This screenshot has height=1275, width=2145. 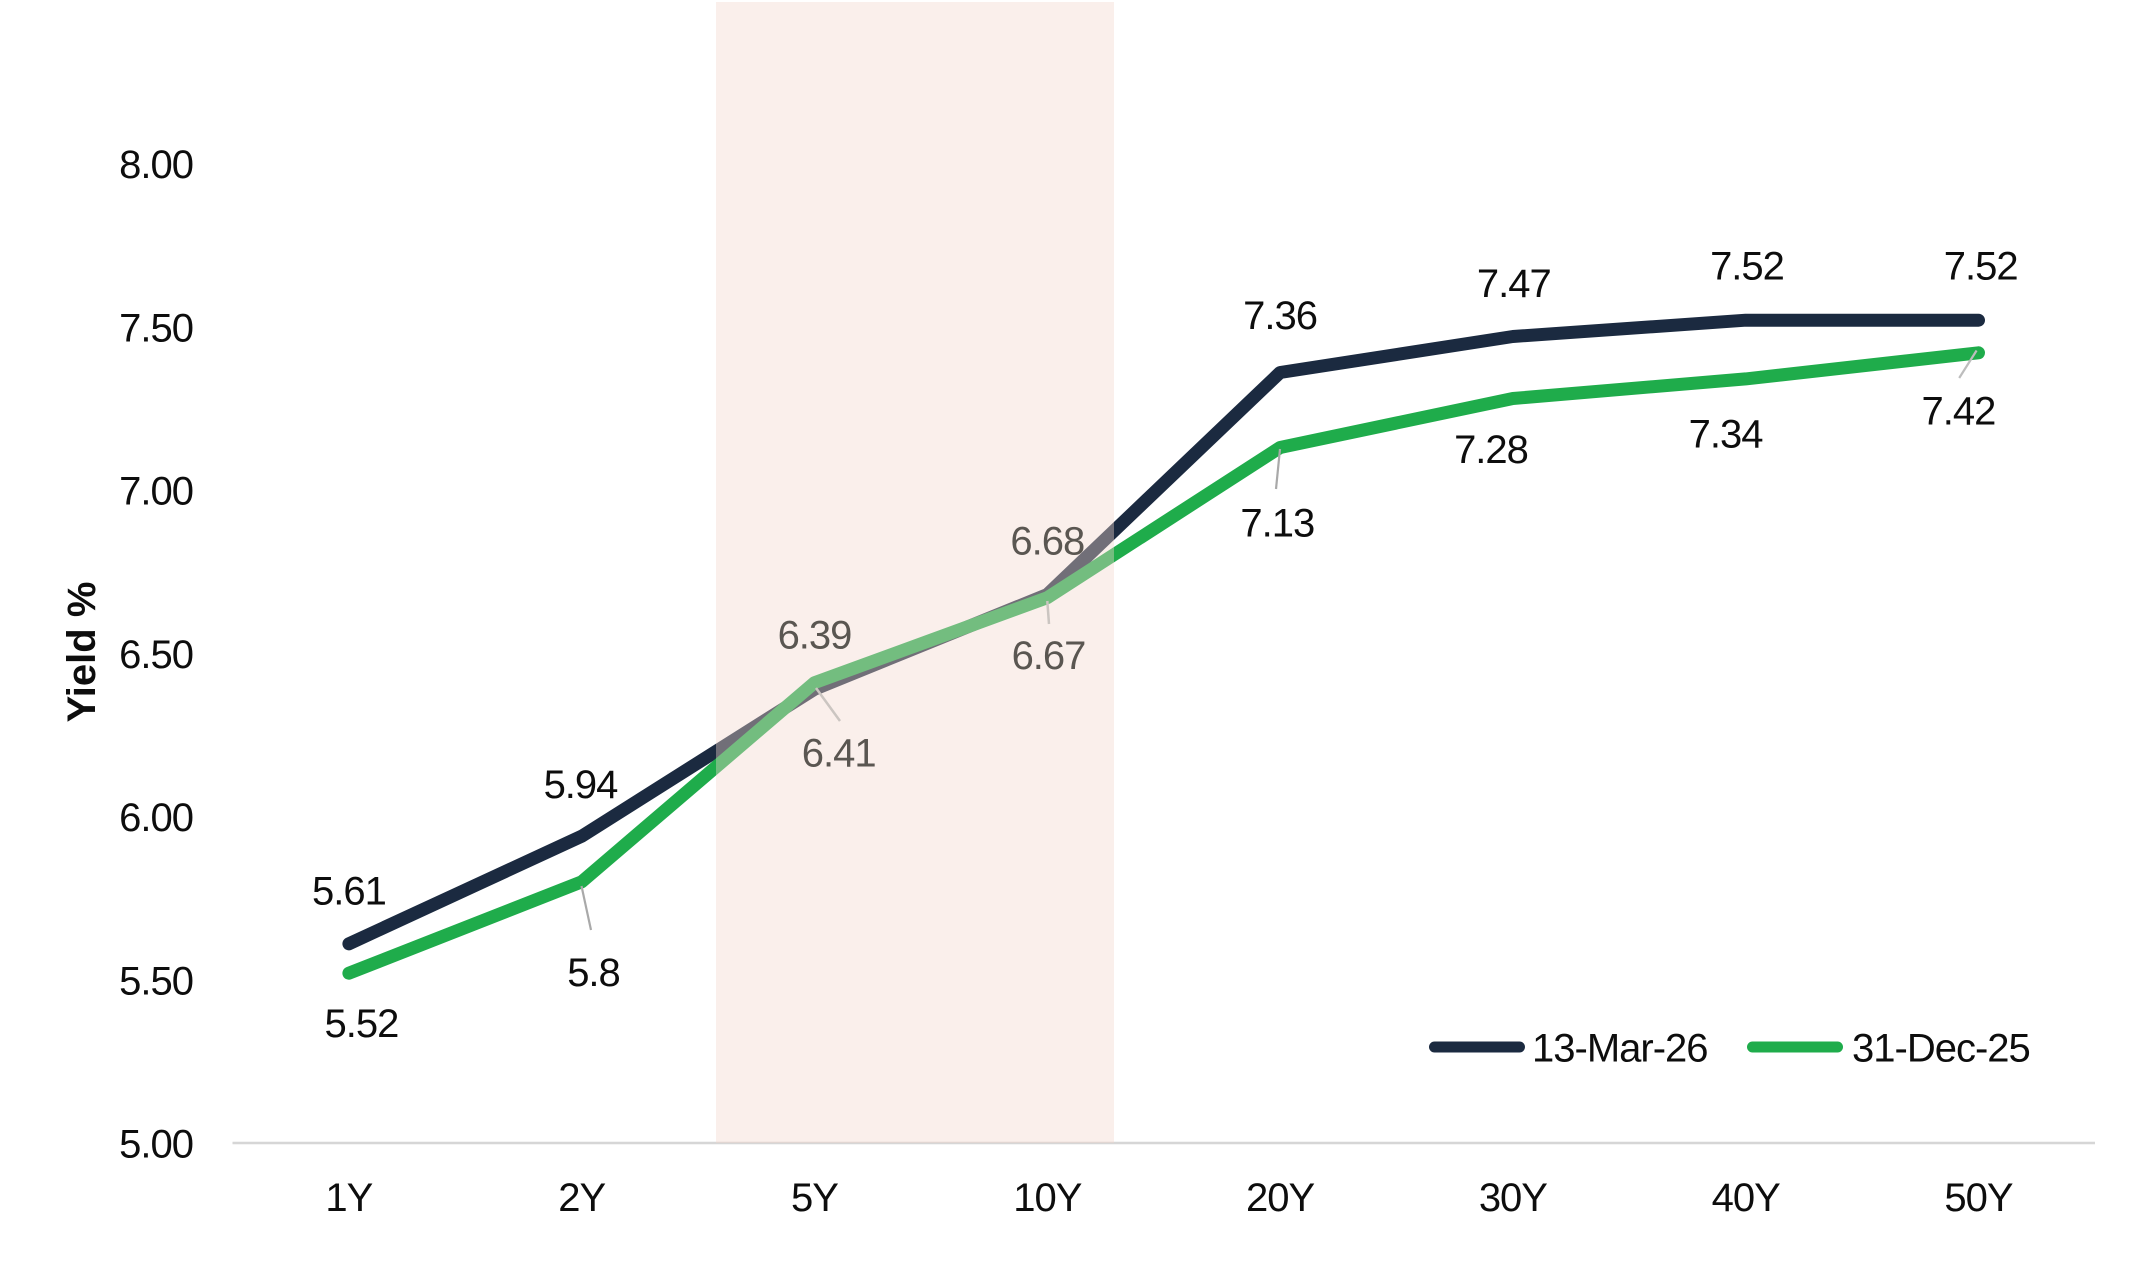 What do you see at coordinates (1047, 1198) in the screenshot?
I see `svg-text: 10Y` at bounding box center [1047, 1198].